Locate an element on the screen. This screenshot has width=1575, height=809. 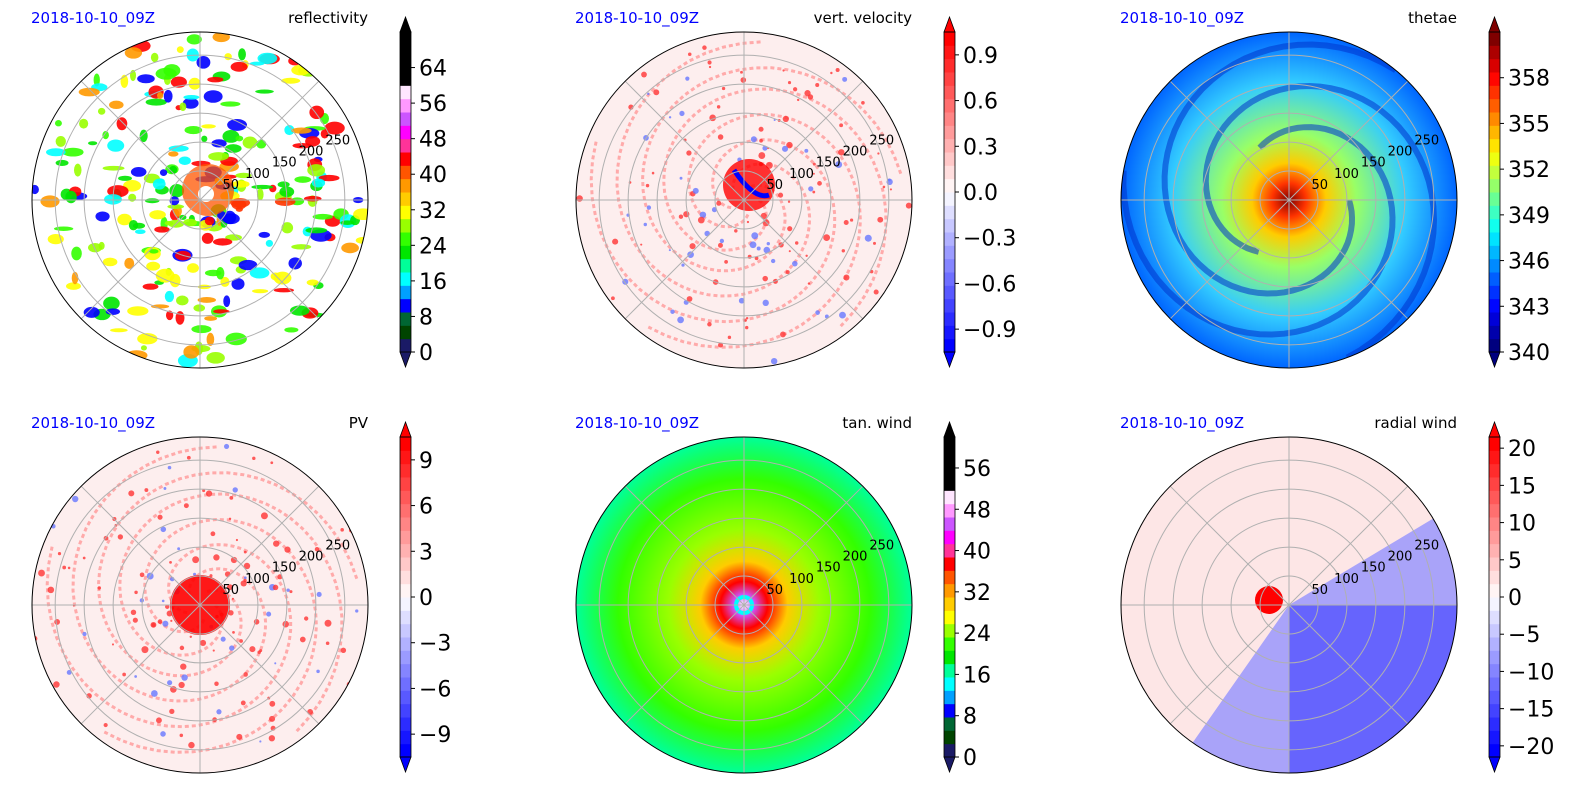
colorbar-tick-label: −3 is located at coordinates (435, 644).